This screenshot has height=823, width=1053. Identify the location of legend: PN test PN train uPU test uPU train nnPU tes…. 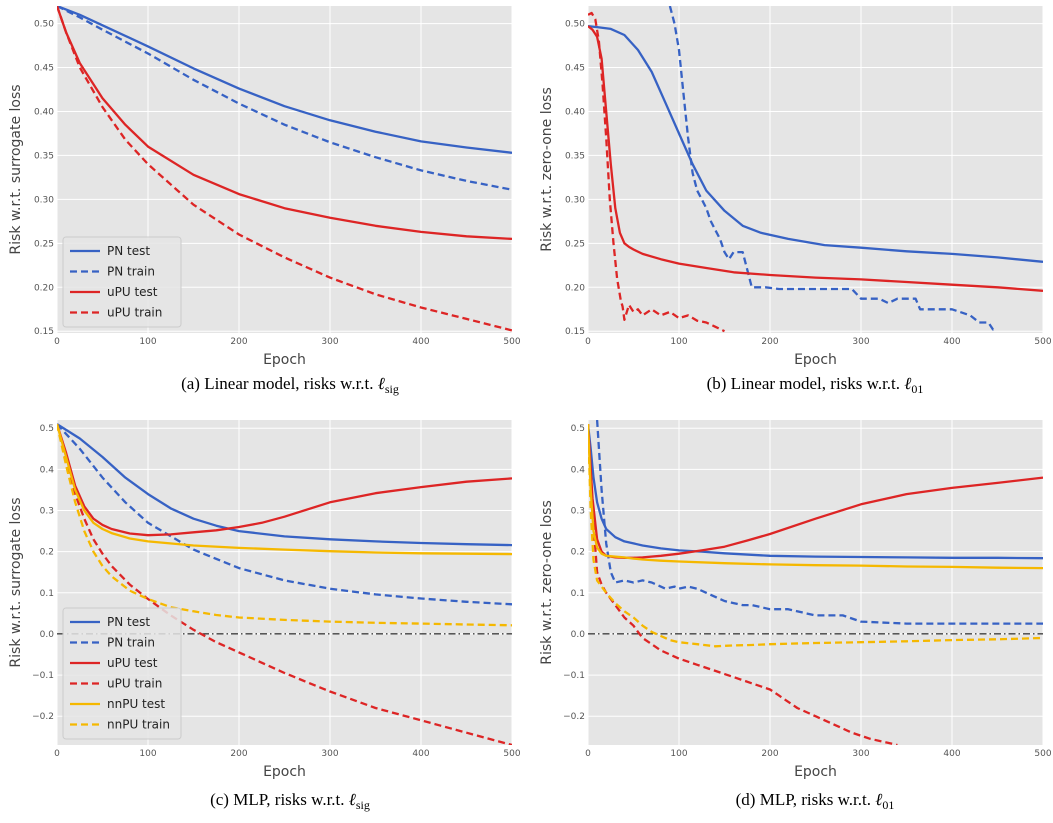
(122, 673).